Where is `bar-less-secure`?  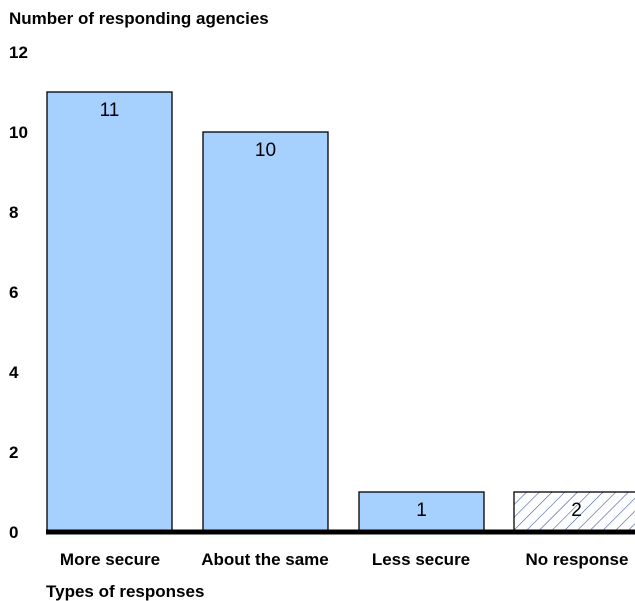
bar-less-secure is located at coordinates (421, 512).